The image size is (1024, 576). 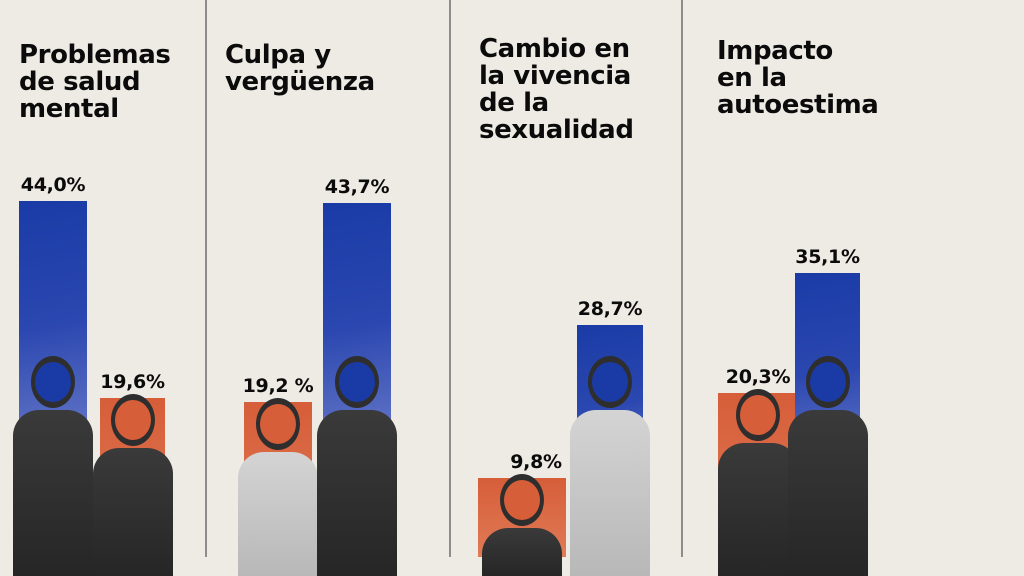 What do you see at coordinates (610, 308) in the screenshot?
I see `bar-value-label: 28,7%` at bounding box center [610, 308].